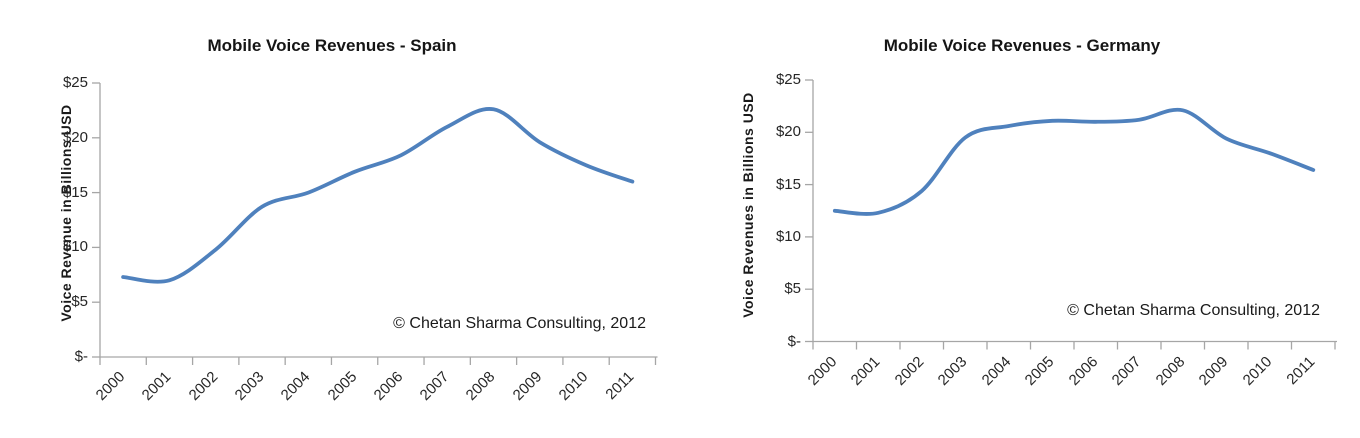  What do you see at coordinates (1022, 45) in the screenshot?
I see `chart-title-germany: Mobile Voice Revenues - Germany` at bounding box center [1022, 45].